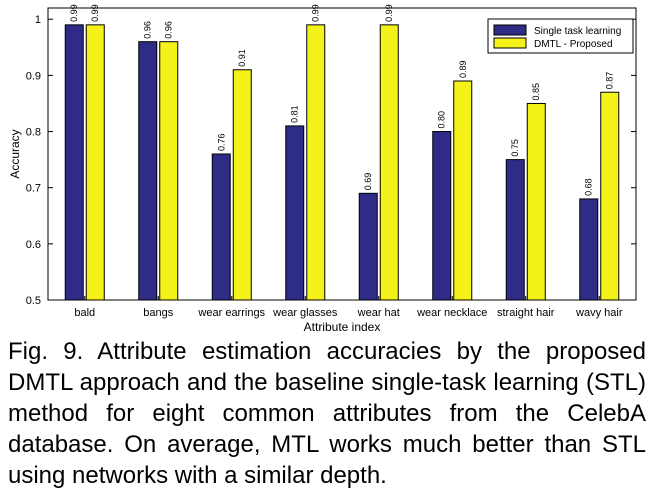  What do you see at coordinates (242, 58) in the screenshot?
I see `value-label-dmtl-2: 0.91` at bounding box center [242, 58].